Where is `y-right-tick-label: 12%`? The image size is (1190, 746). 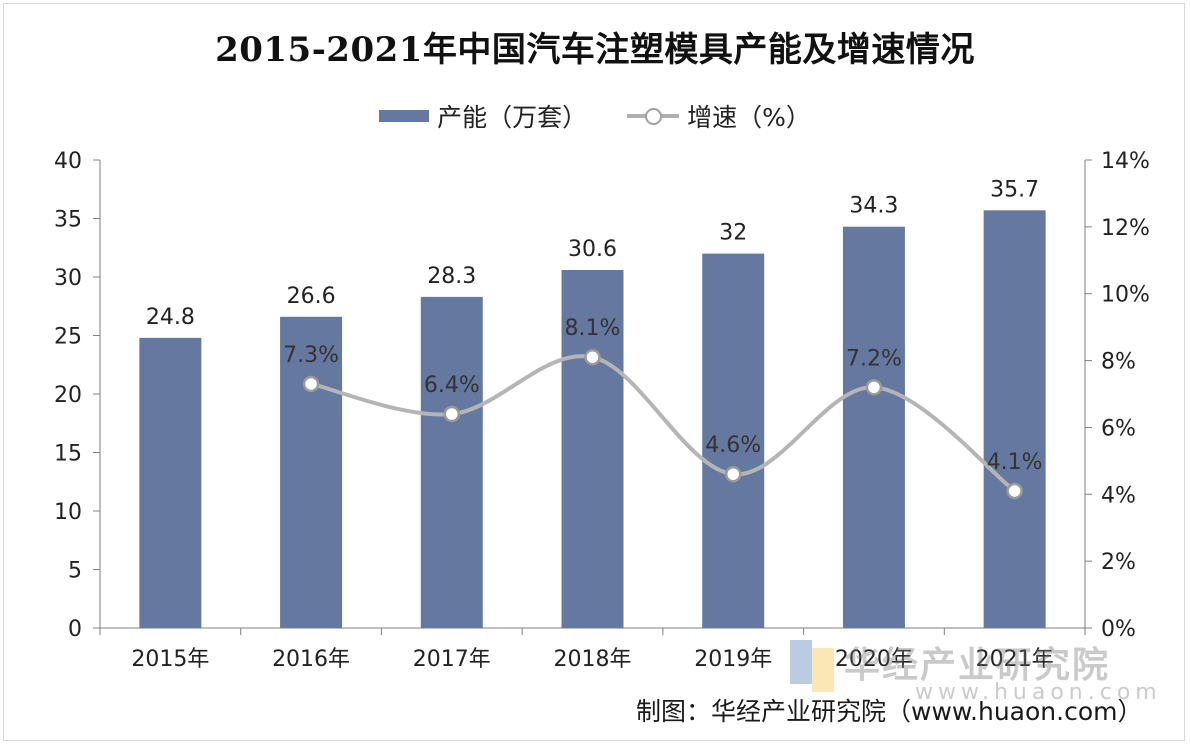
y-right-tick-label: 12% is located at coordinates (1125, 228).